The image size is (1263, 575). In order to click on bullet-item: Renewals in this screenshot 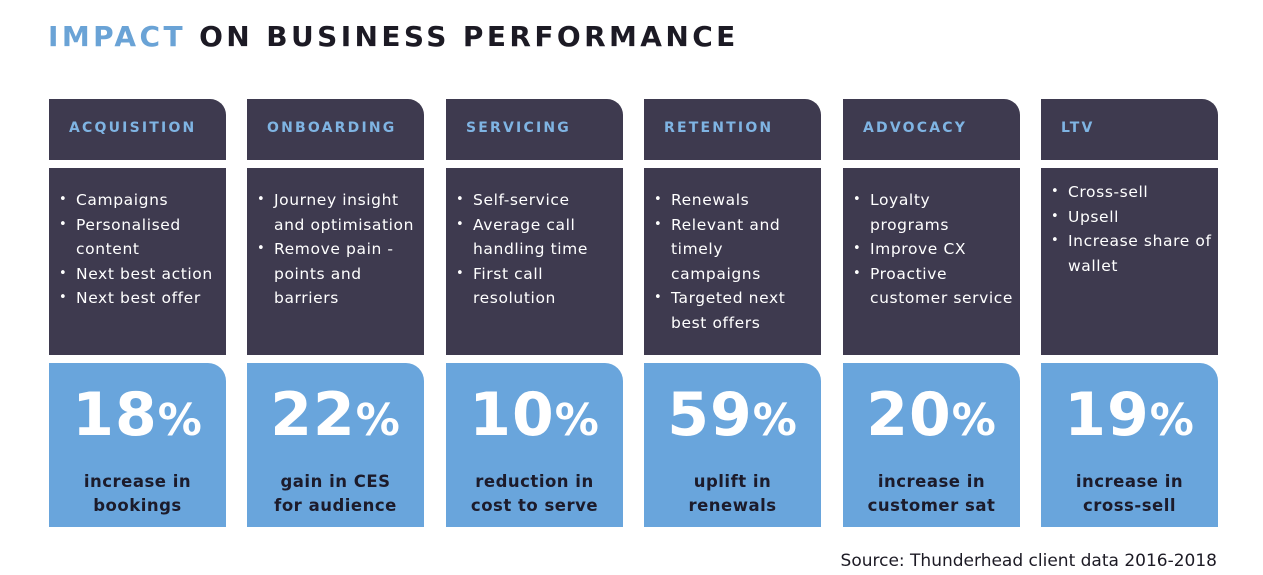, I will do `click(733, 200)`.